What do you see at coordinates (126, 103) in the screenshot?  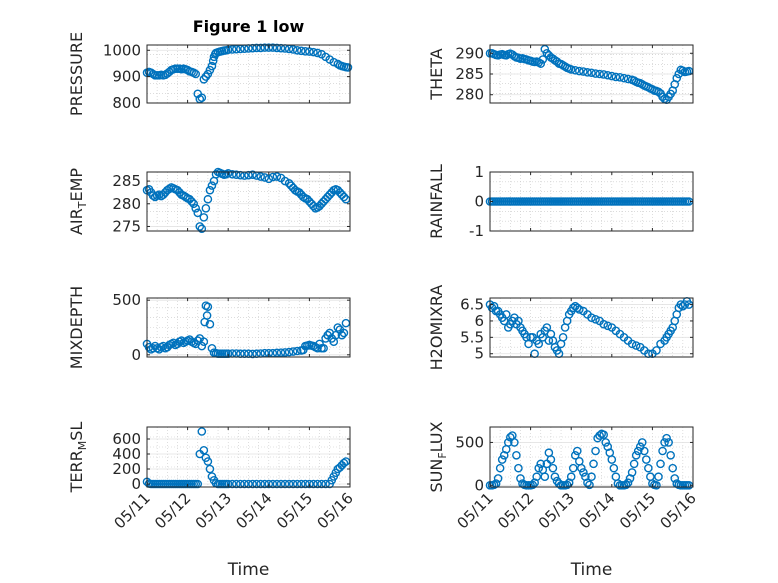 I see `y-tick-label: 800` at bounding box center [126, 103].